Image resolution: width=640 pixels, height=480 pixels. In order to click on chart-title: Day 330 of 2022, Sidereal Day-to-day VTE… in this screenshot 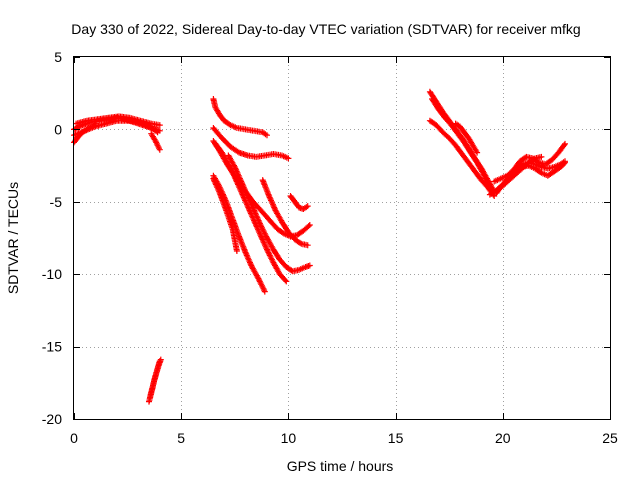, I will do `click(325, 29)`.